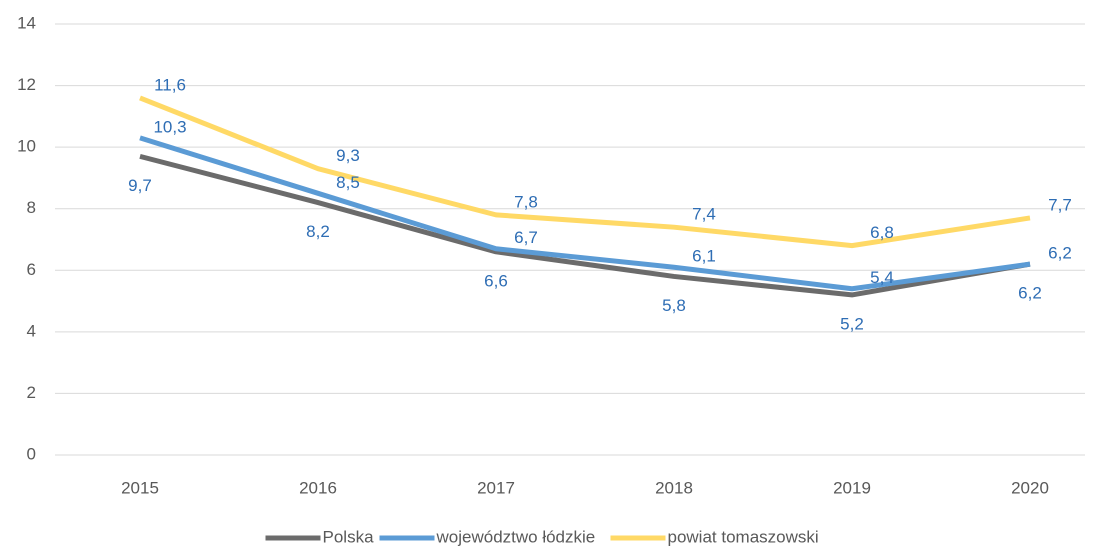 This screenshot has width=1098, height=551. Describe the element at coordinates (526, 237) in the screenshot. I see `data-label: 6,7` at that location.